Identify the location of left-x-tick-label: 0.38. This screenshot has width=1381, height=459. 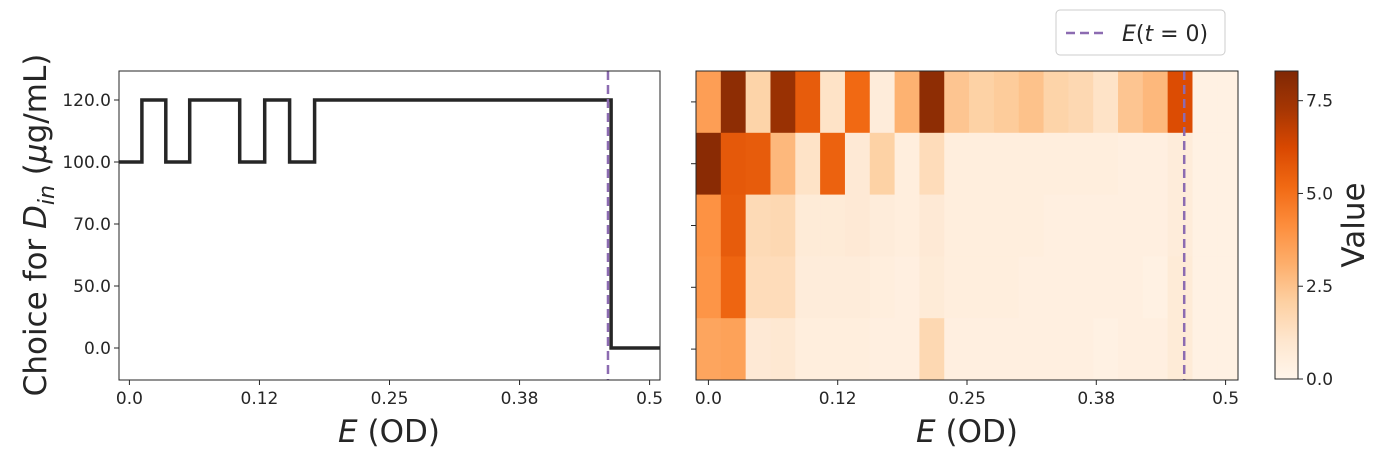
(520, 399).